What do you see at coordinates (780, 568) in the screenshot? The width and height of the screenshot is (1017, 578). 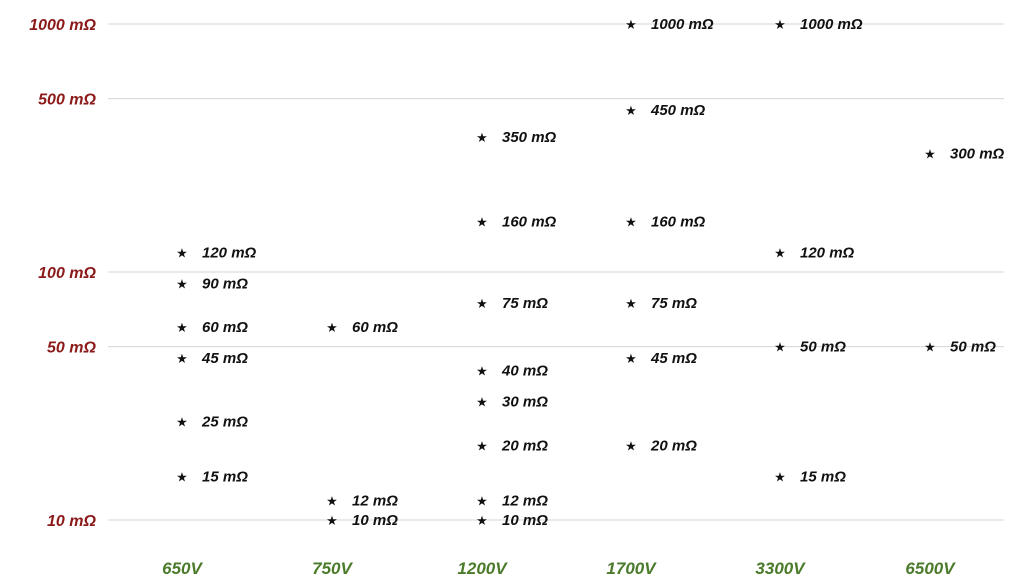 I see `x-tick-label: 3300V` at bounding box center [780, 568].